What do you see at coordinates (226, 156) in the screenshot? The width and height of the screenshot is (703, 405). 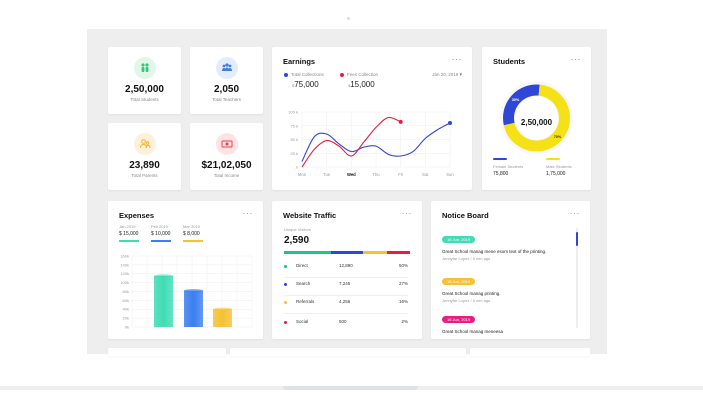 I see `stat-card-income: $21,02,050 Total Income` at bounding box center [226, 156].